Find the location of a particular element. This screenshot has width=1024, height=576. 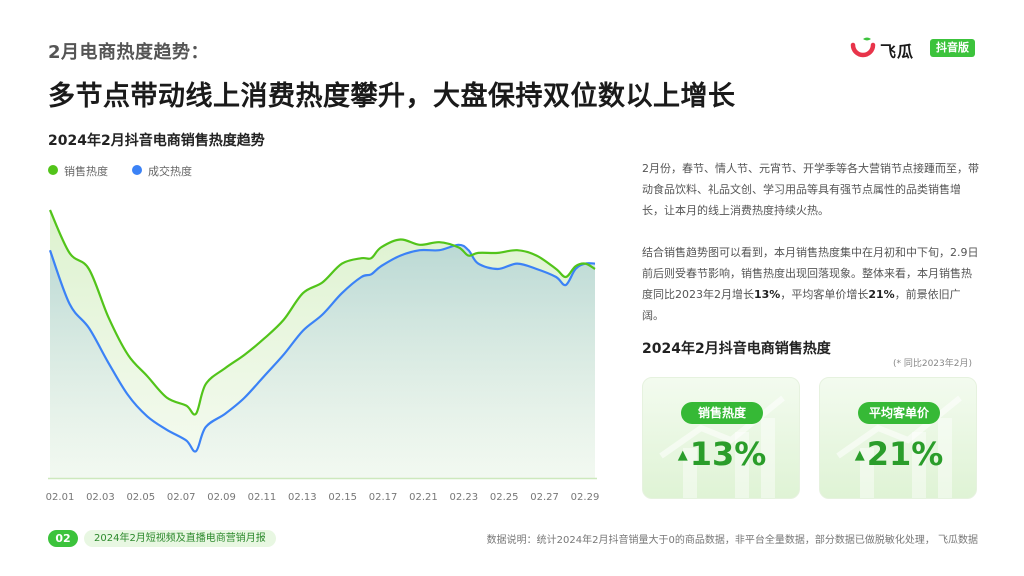

chart-title: 2024年2月抖音电商销售热度趋势 is located at coordinates (156, 141).